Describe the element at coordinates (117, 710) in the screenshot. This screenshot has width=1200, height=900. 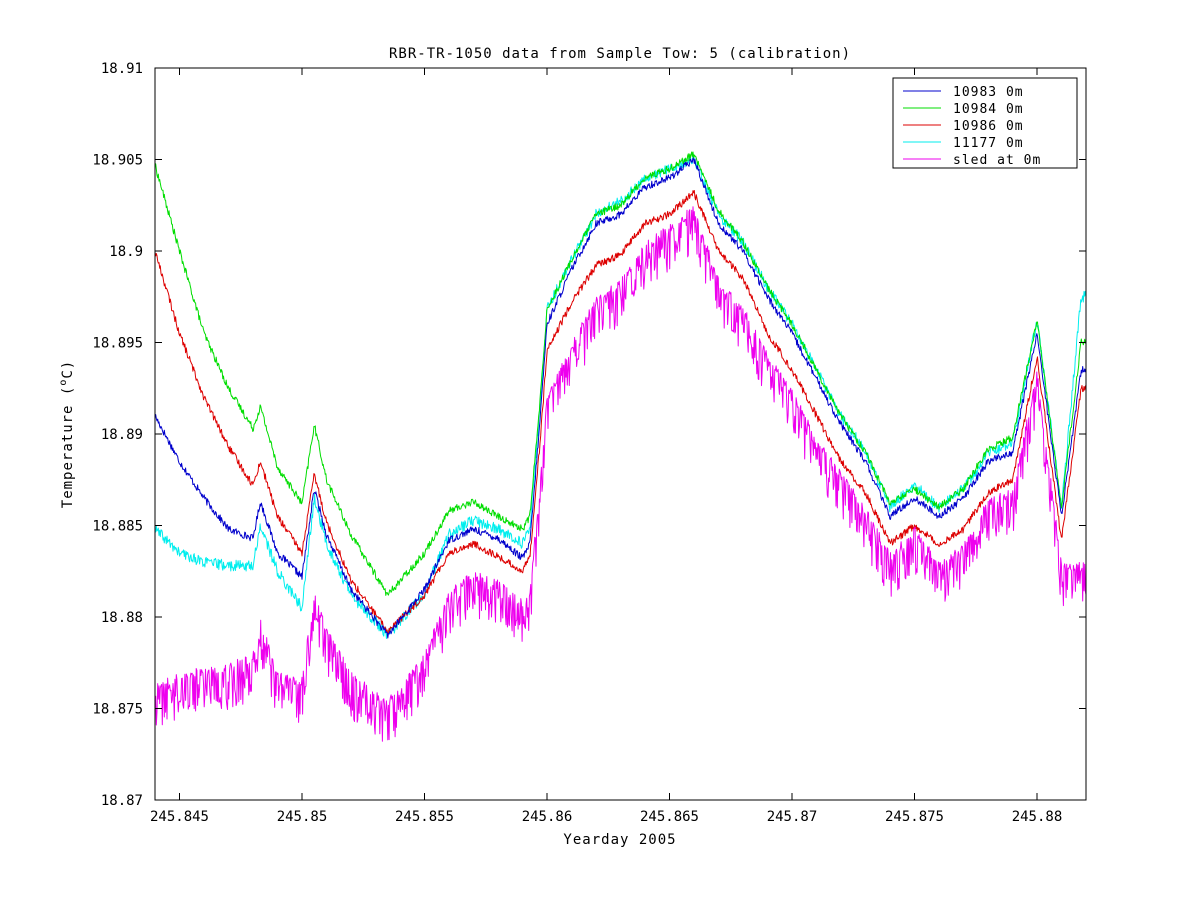
I see `y-tick-label: 18.875` at that location.